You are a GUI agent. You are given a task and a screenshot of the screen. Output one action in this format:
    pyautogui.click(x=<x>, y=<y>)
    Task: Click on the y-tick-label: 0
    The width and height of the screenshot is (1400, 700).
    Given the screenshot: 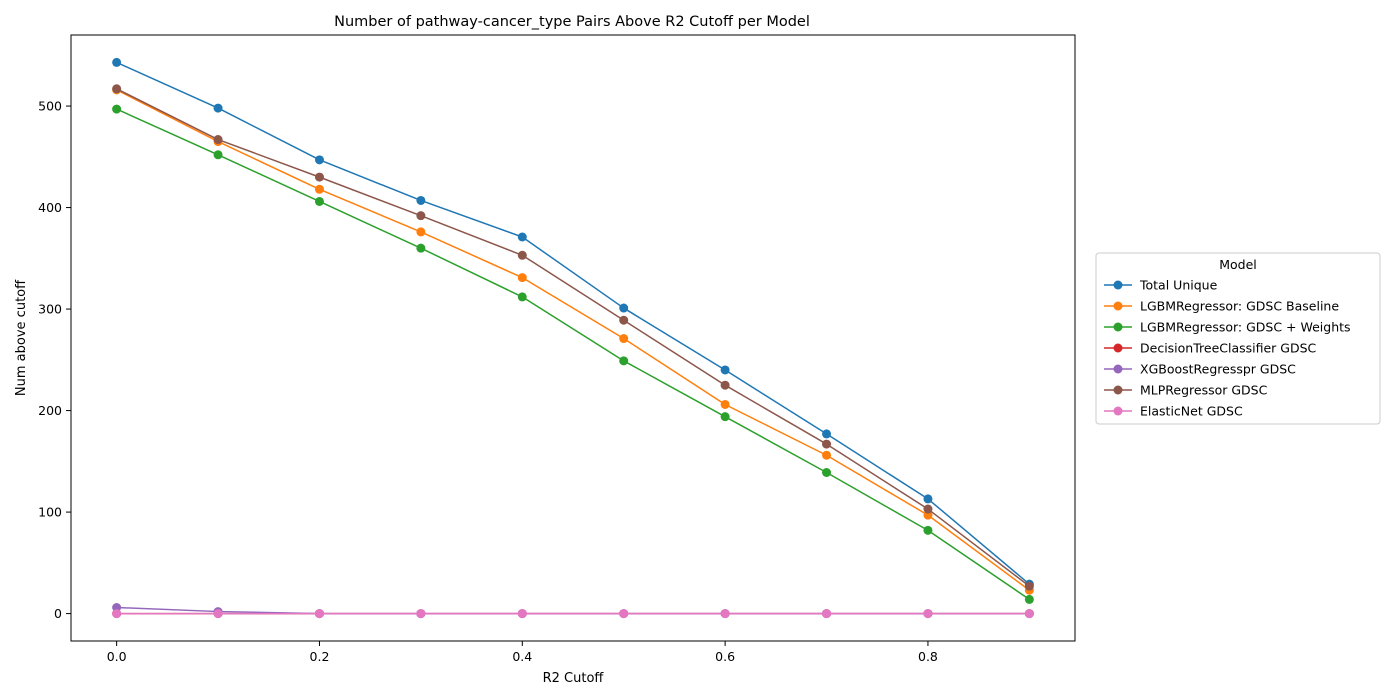 What is the action you would take?
    pyautogui.click(x=58, y=613)
    